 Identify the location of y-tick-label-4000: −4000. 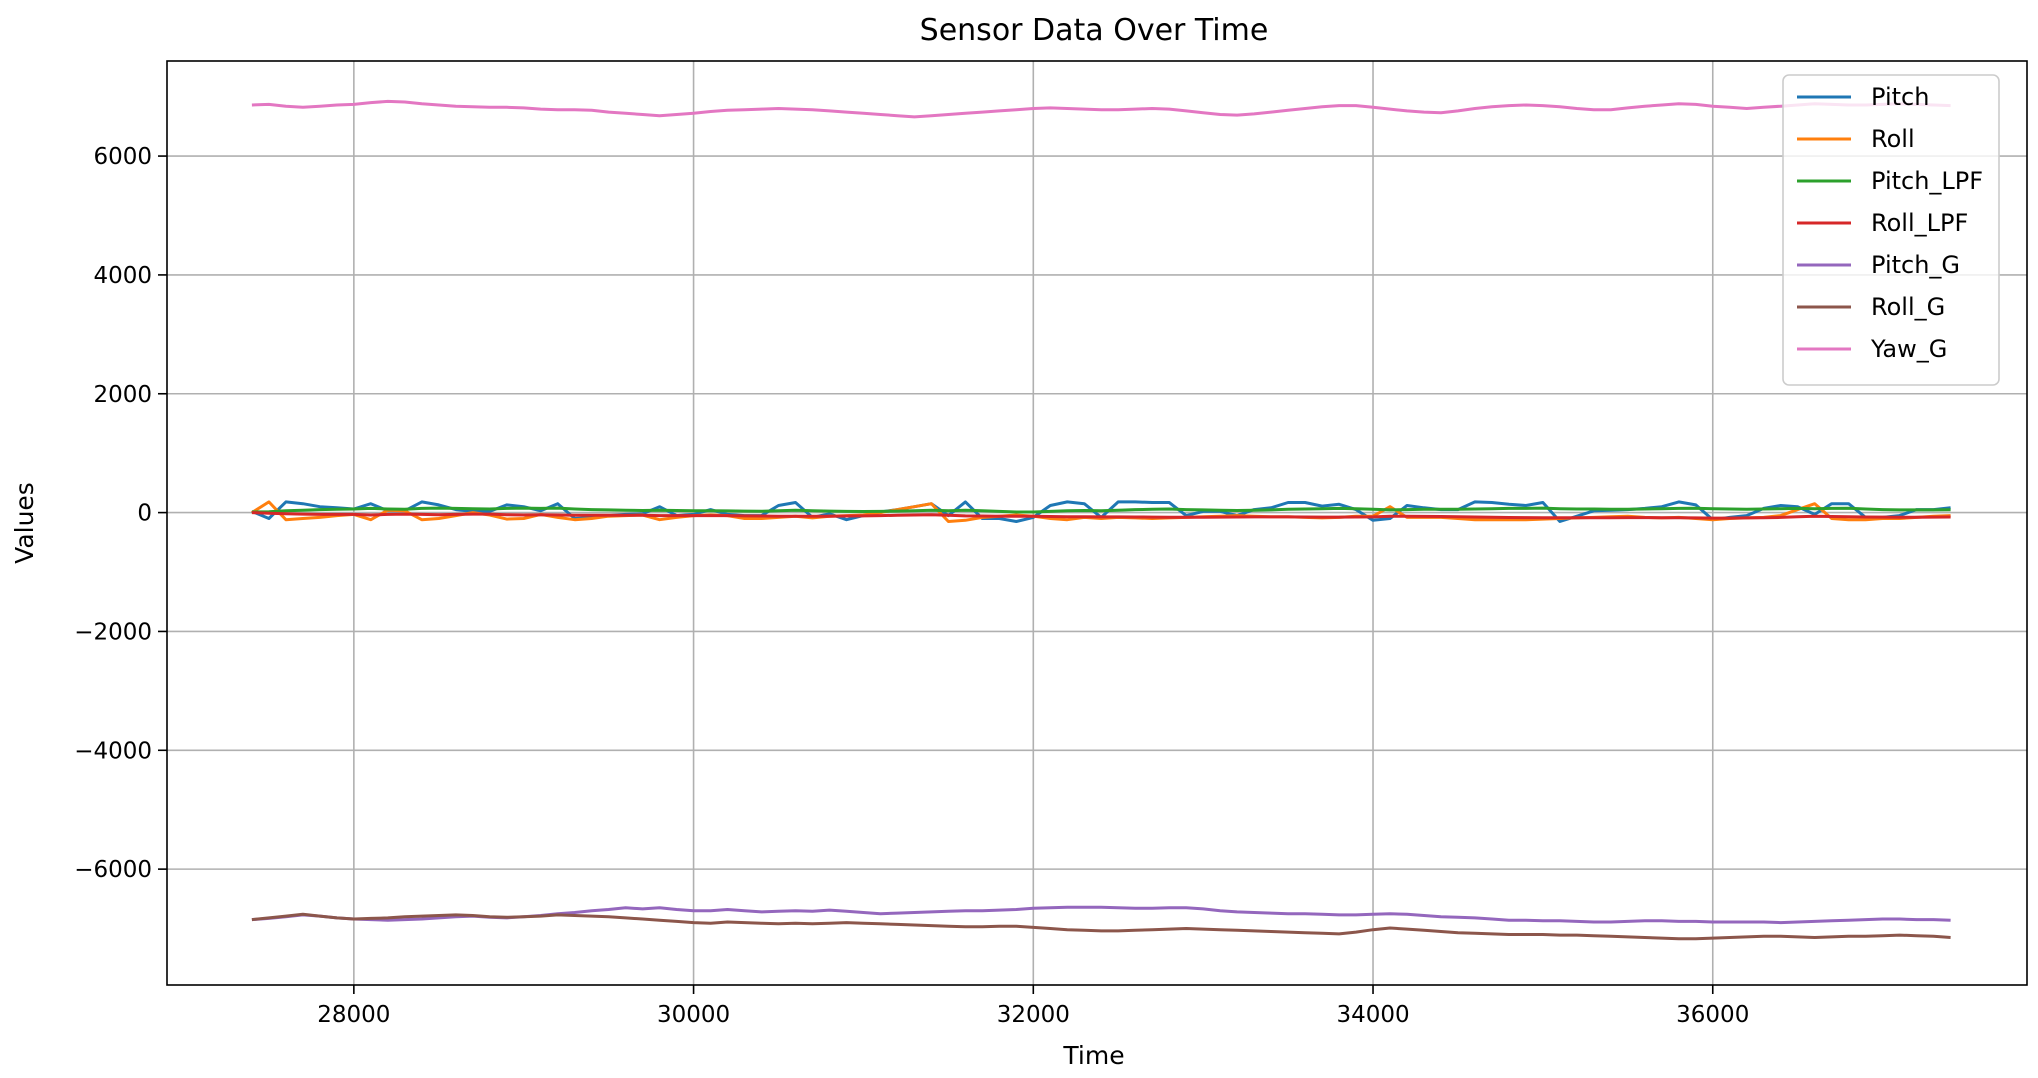
(113, 751).